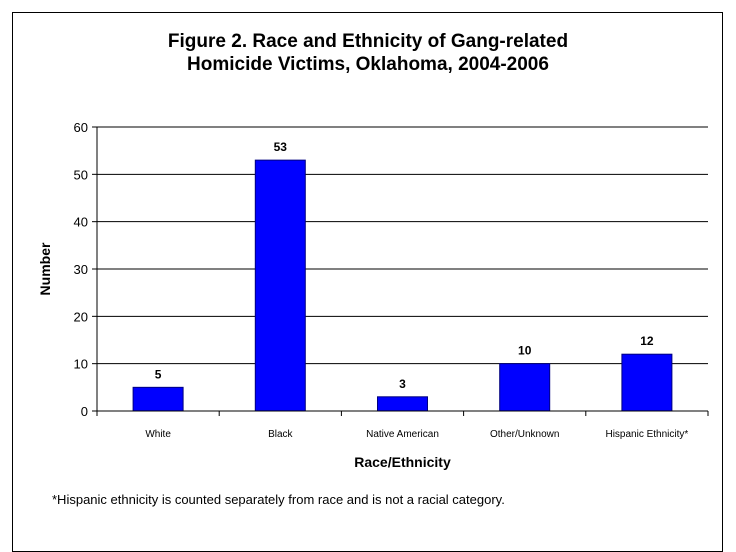 This screenshot has height=552, width=736. I want to click on x-tick-label: Native American, so click(402, 434).